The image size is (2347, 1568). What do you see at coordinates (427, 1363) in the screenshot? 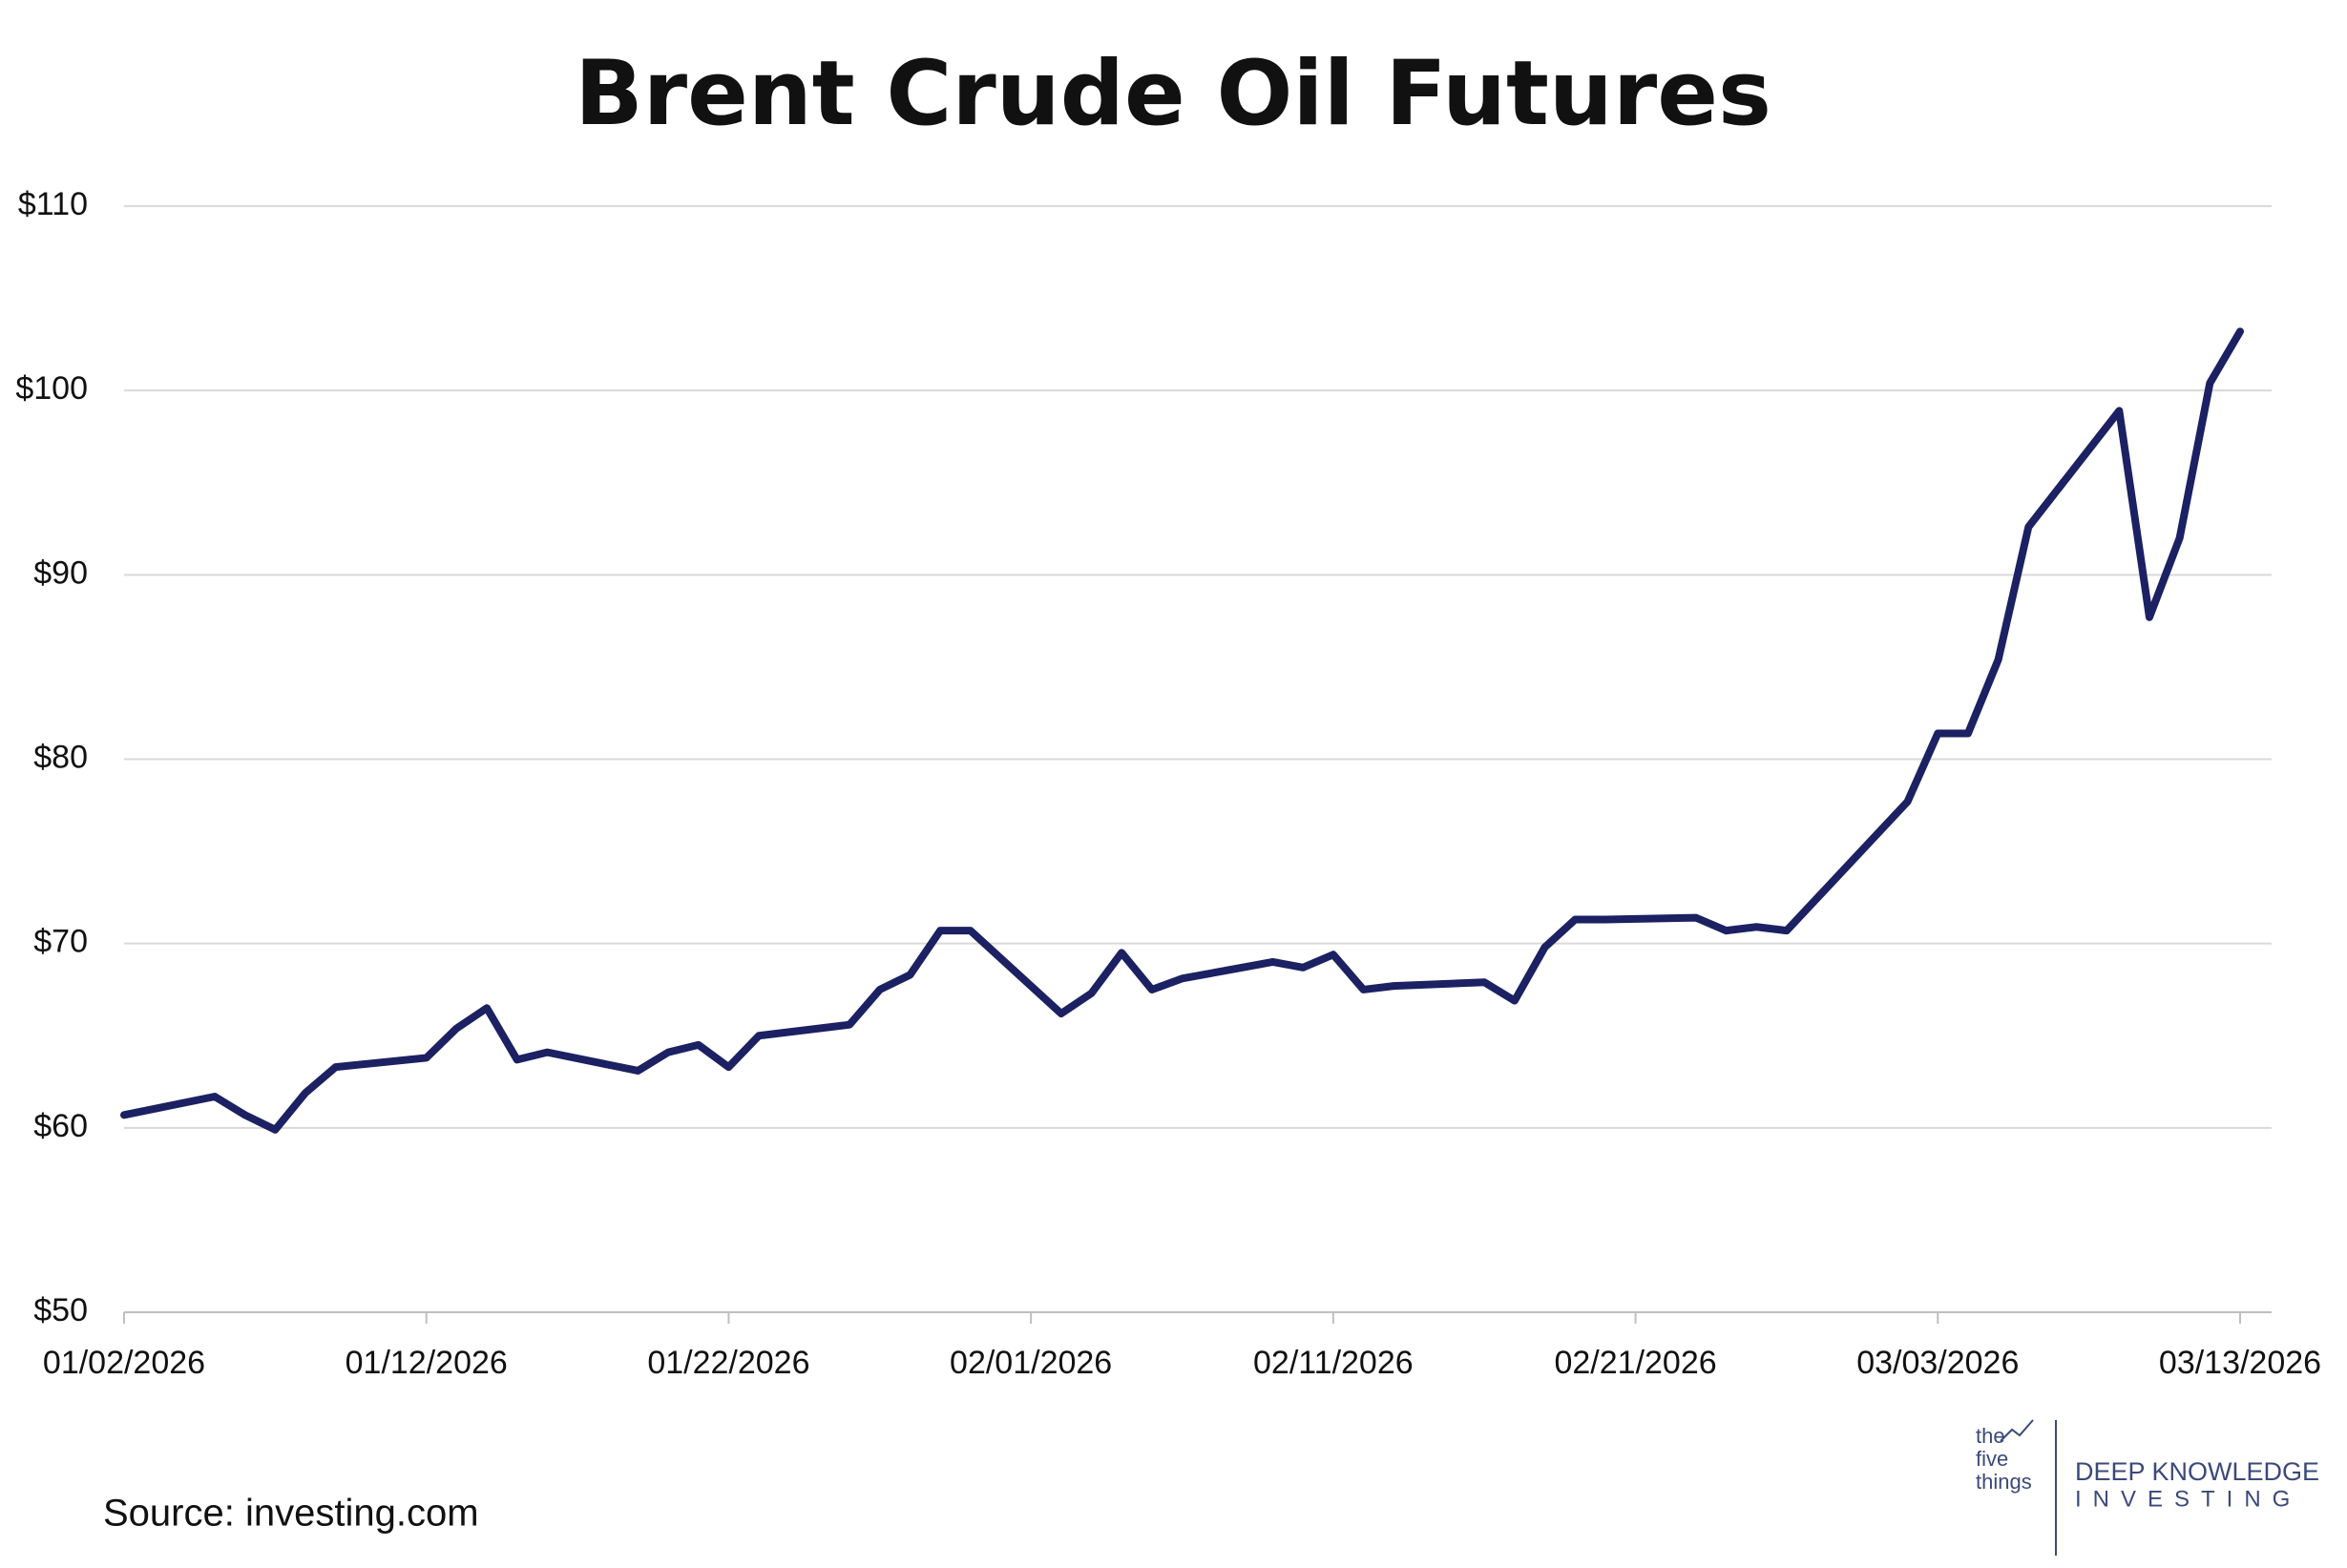
I see `x-tick-label: 01/12/2026` at bounding box center [427, 1363].